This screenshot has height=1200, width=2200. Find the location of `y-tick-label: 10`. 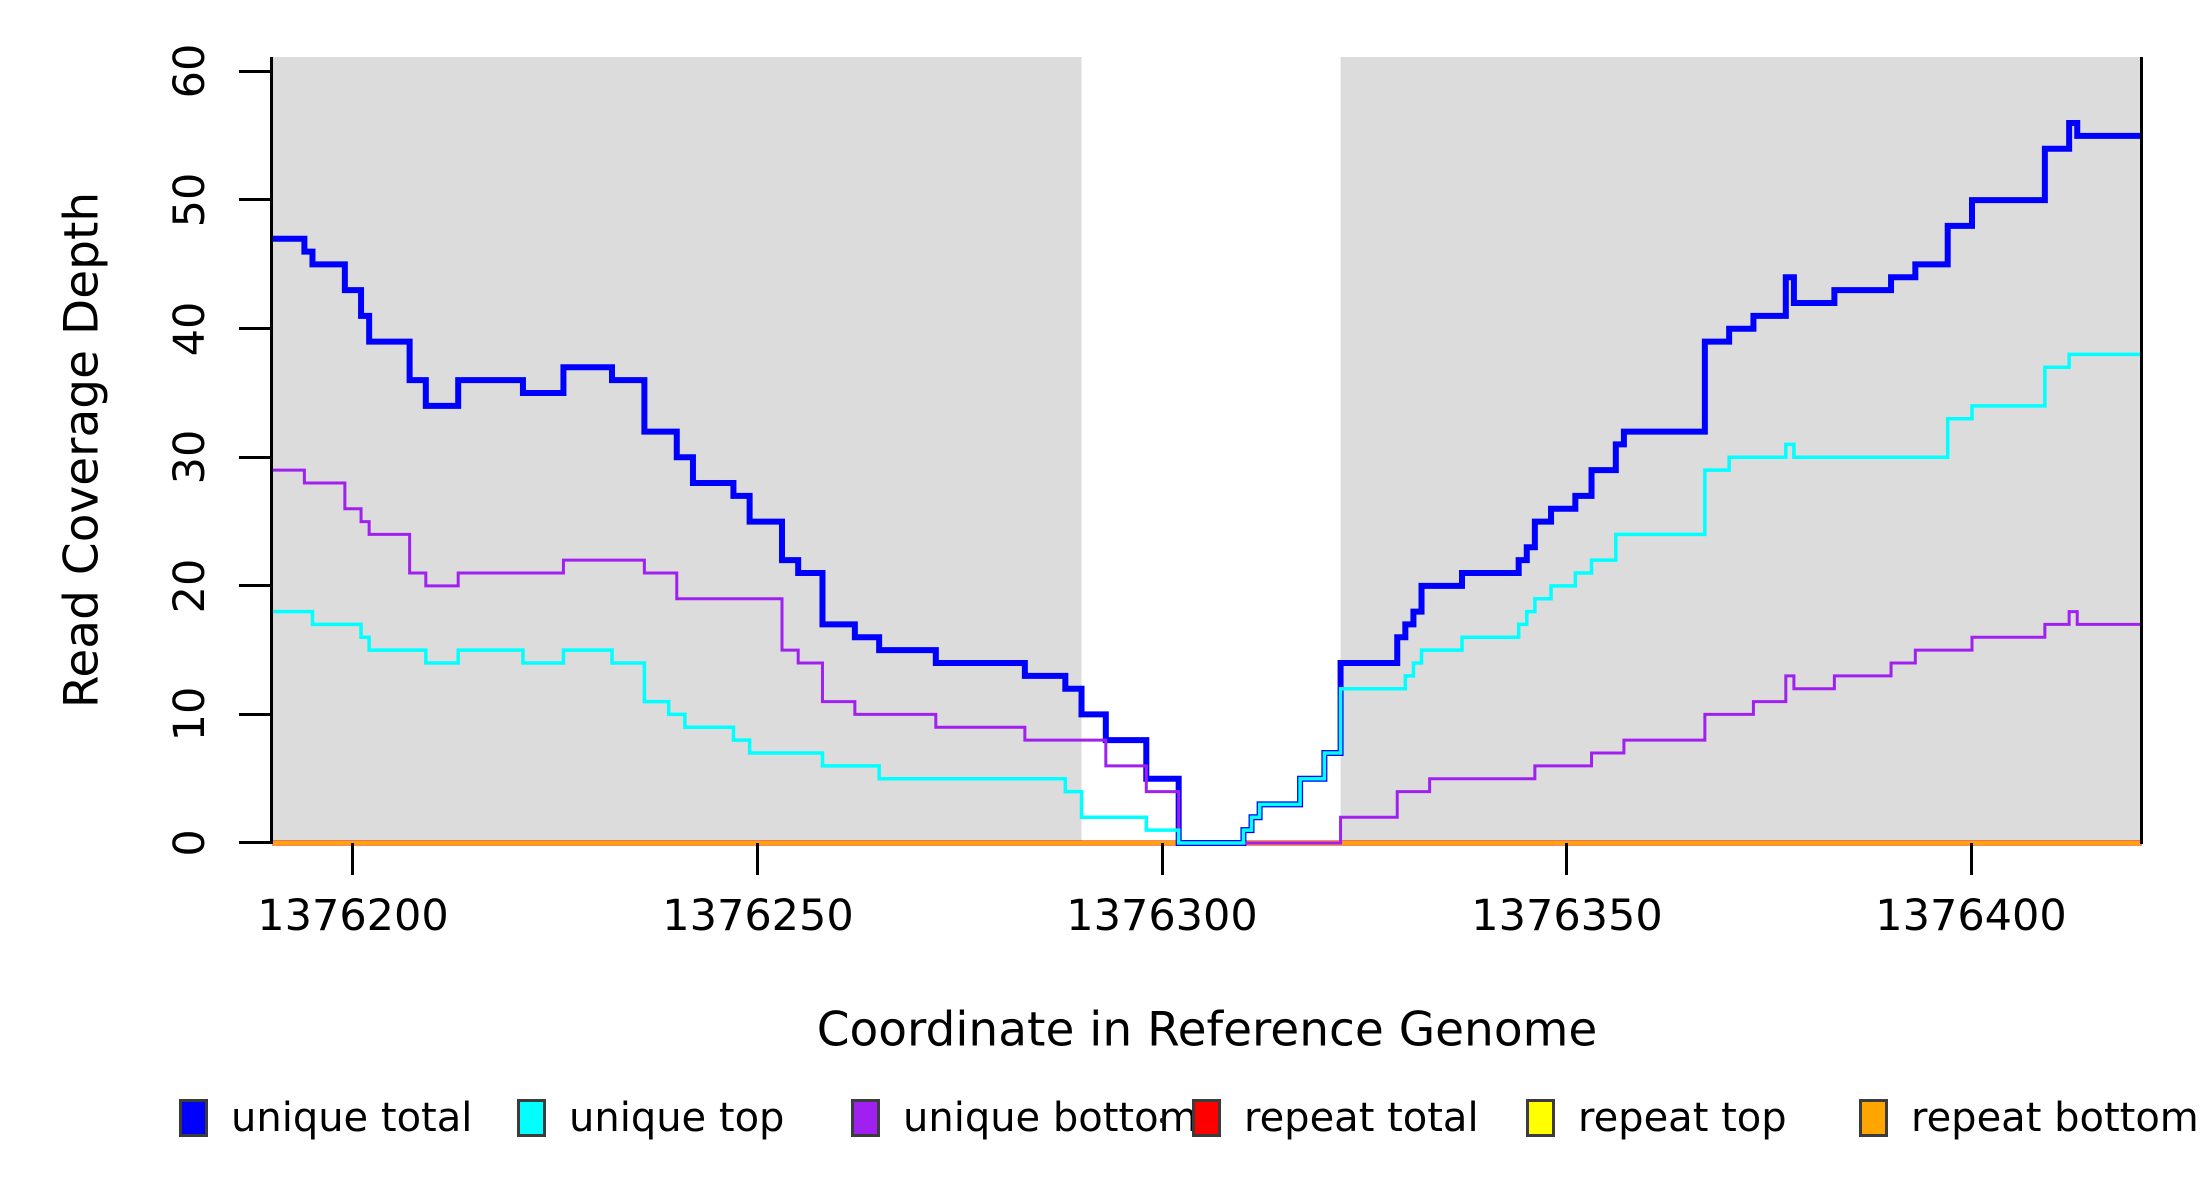

y-tick-label: 10 is located at coordinates (190, 714).